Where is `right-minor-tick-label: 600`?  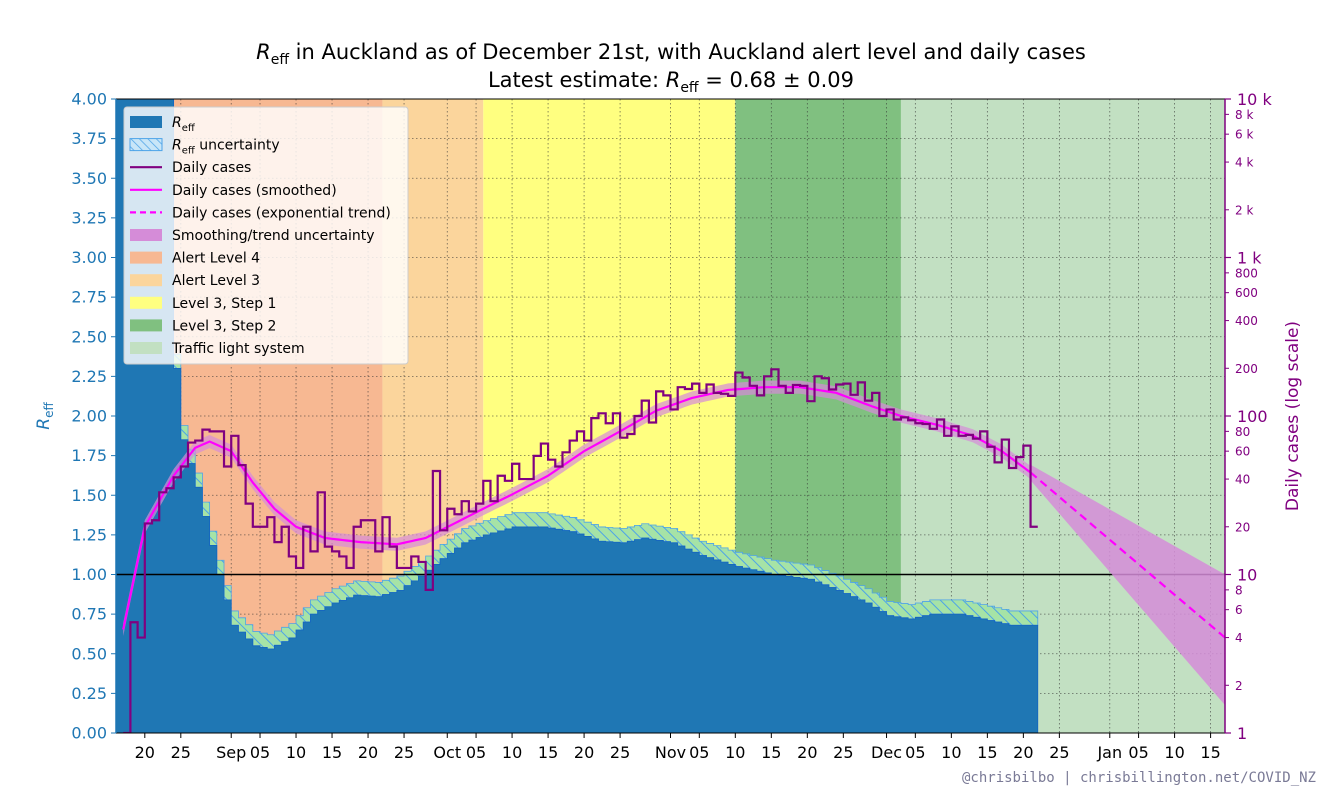
right-minor-tick-label: 600 is located at coordinates (1246, 293).